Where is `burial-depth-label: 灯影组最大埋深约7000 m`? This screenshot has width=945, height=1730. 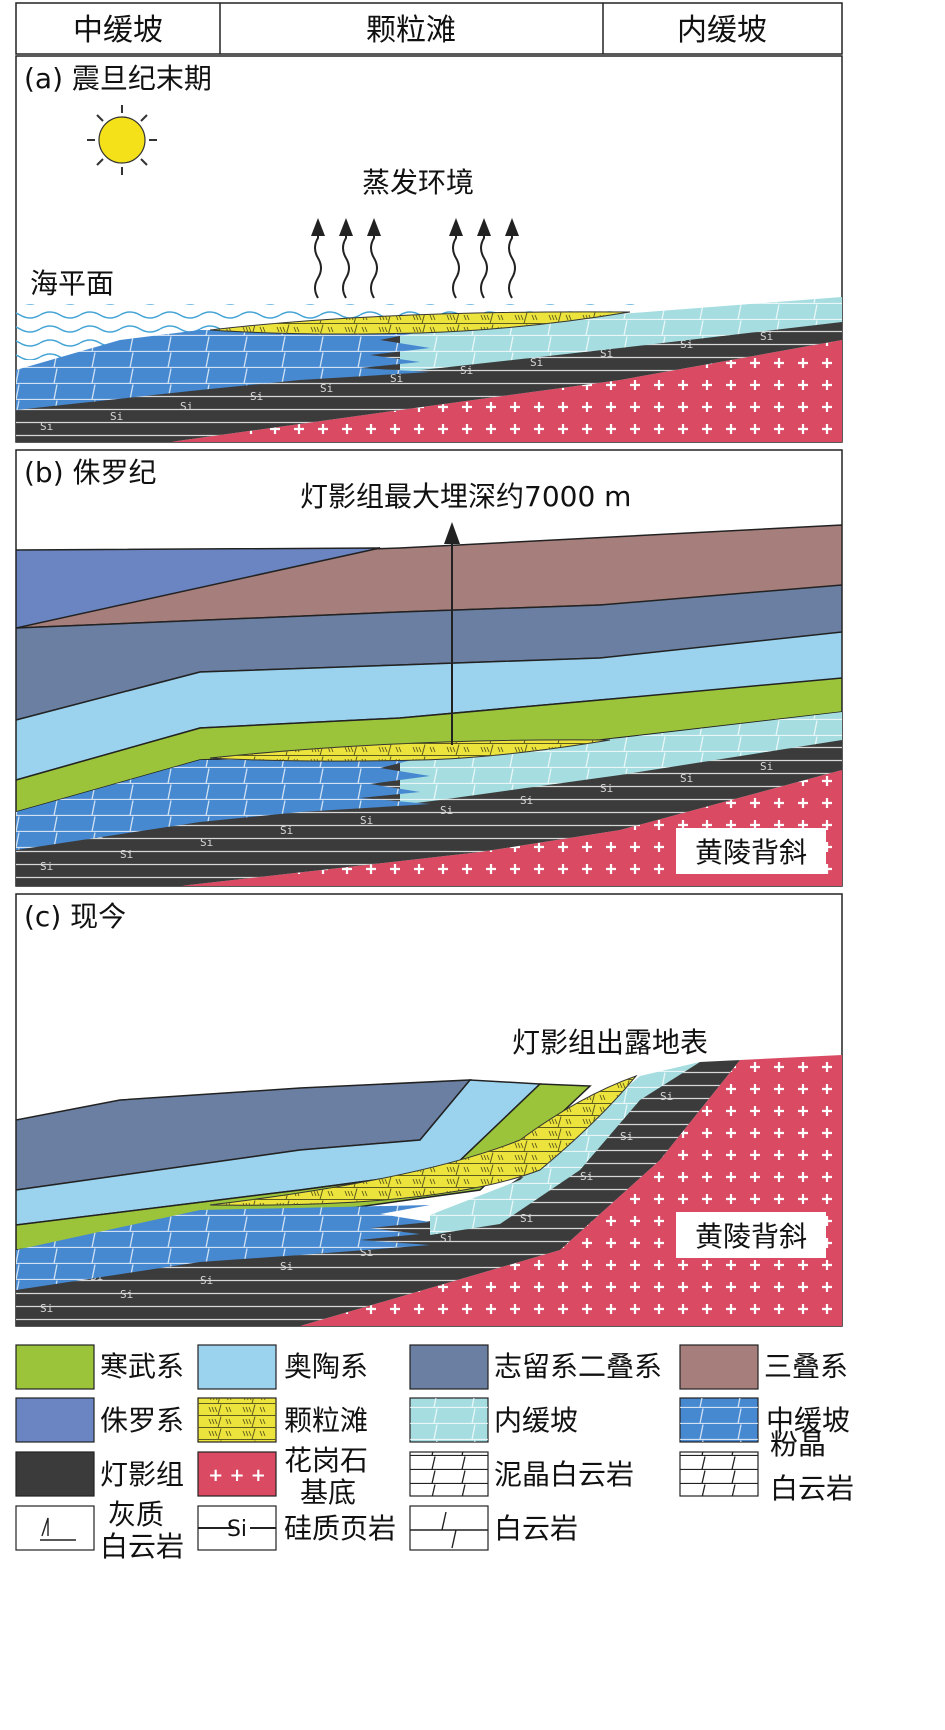 burial-depth-label: 灯影组最大埋深约7000 m is located at coordinates (465, 496).